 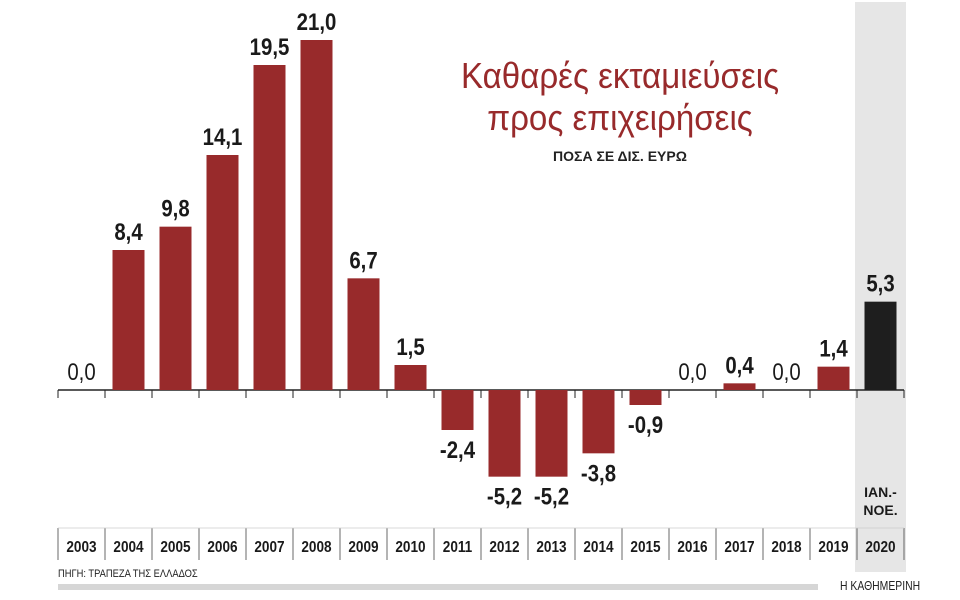 What do you see at coordinates (410, 547) in the screenshot?
I see `category-label-2010: 2010` at bounding box center [410, 547].